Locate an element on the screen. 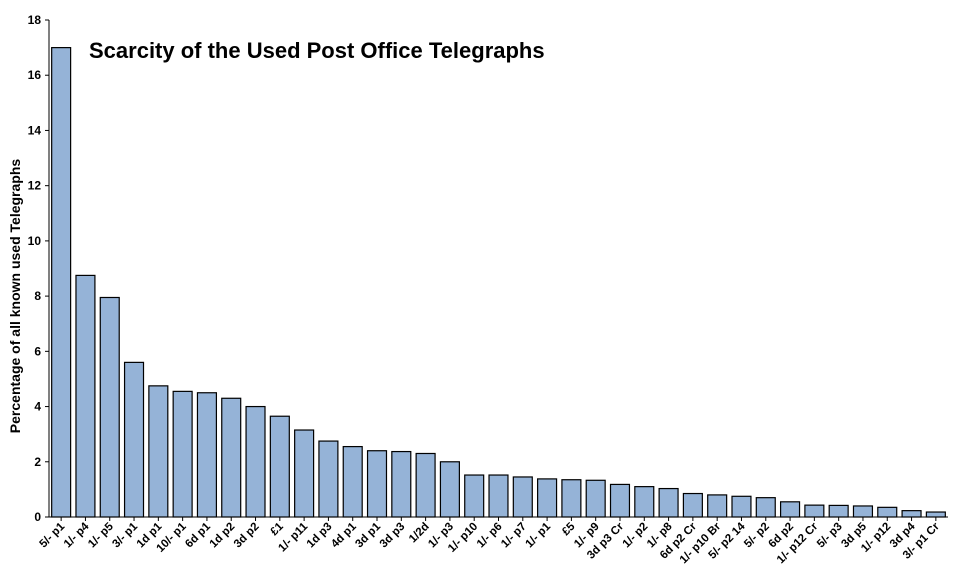 The height and width of the screenshot is (586, 960). x-tick-label: 4d p1 is located at coordinates (344, 535).